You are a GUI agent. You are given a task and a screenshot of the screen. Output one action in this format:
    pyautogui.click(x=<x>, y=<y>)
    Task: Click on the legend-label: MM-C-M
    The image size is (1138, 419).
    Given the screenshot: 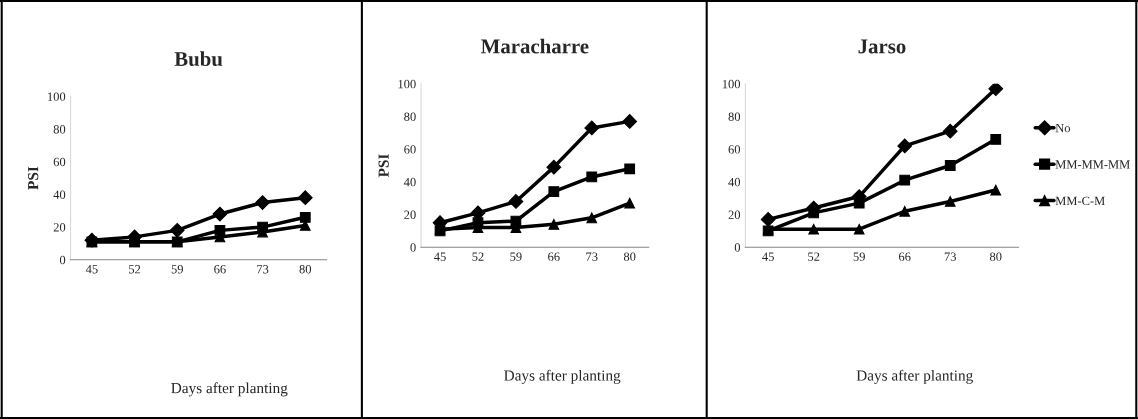 What is the action you would take?
    pyautogui.click(x=1080, y=201)
    